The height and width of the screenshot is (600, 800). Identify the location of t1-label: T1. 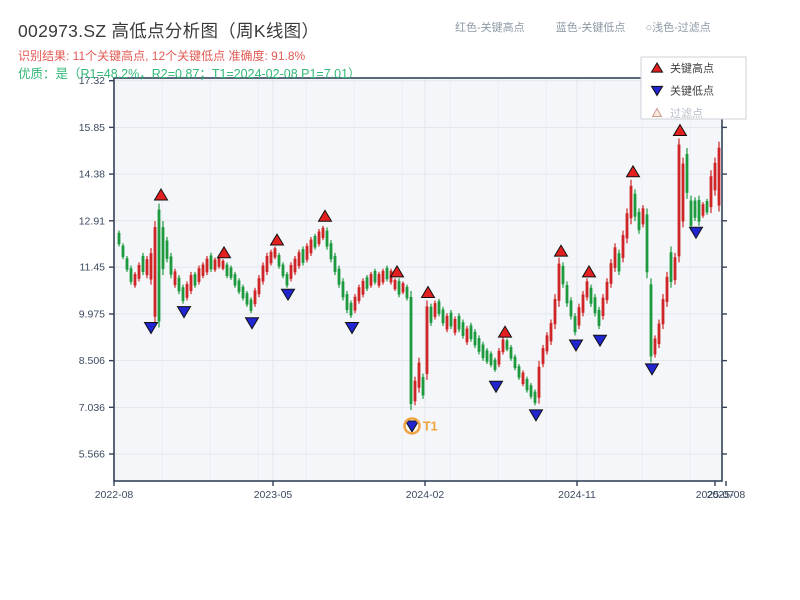
(430, 426).